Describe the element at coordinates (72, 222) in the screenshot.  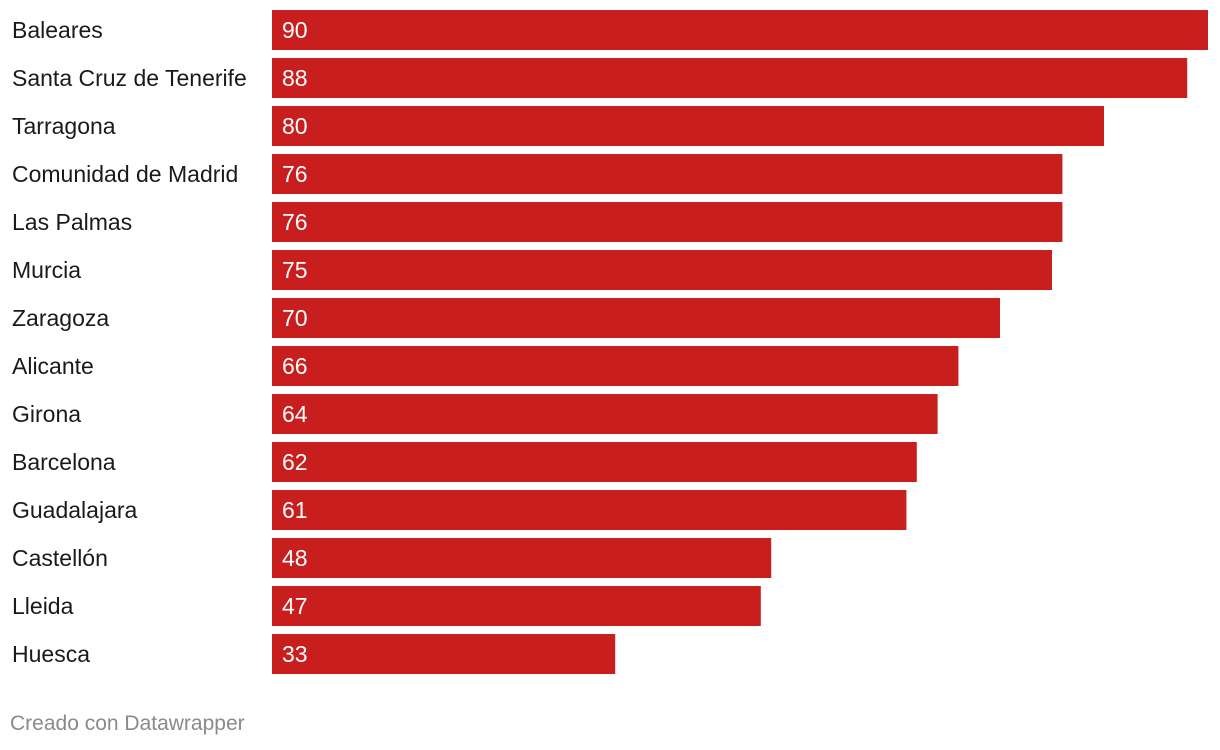
I see `category-label: Las Palmas` at that location.